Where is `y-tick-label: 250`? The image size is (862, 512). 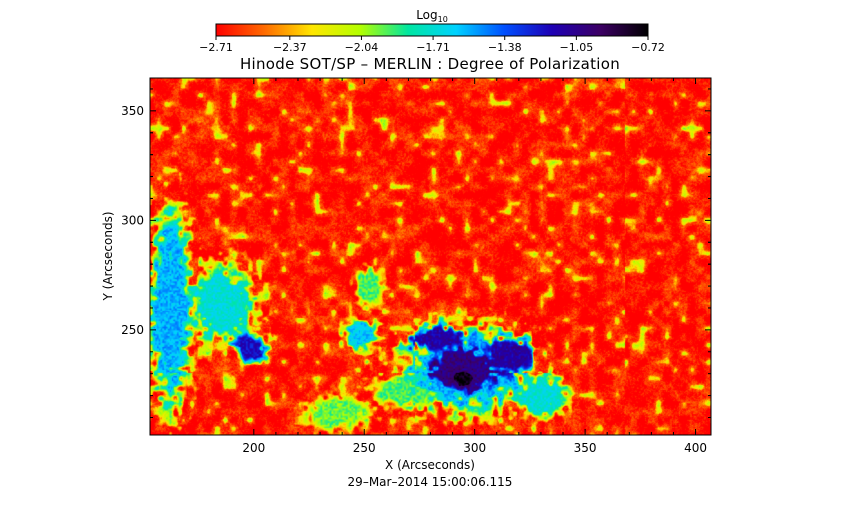
y-tick-label: 250 is located at coordinates (132, 330).